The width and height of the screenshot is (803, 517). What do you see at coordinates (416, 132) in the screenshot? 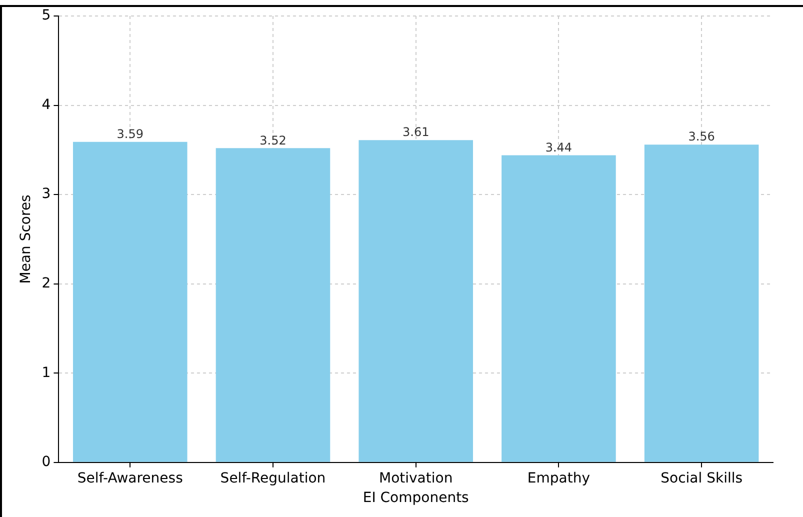
I see `data-label: 3.61` at bounding box center [416, 132].